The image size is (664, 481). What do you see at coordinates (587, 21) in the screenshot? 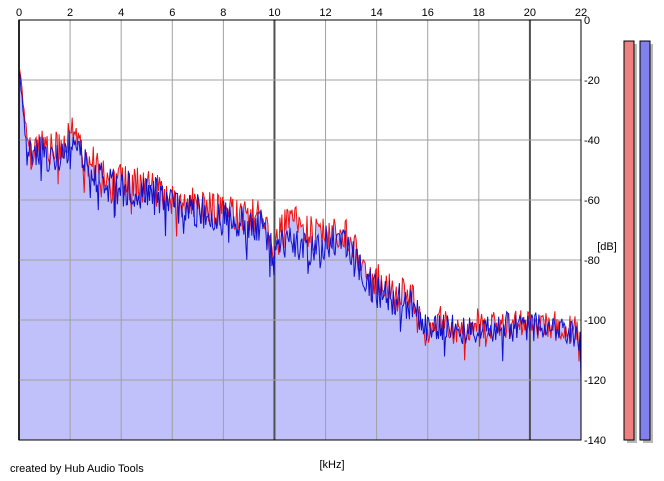
I see `y-tick-label: 0` at bounding box center [587, 21].